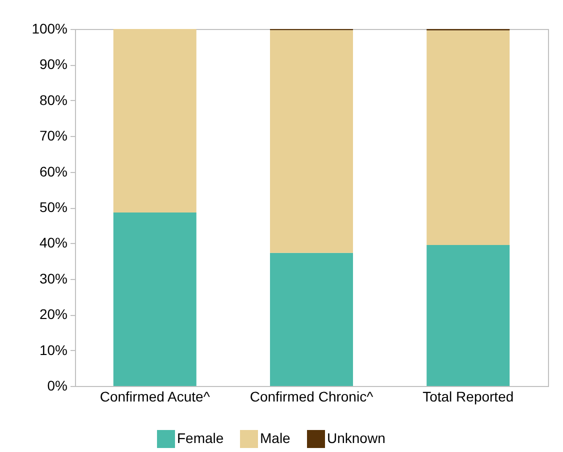 The width and height of the screenshot is (563, 452). I want to click on x-tick-label: Total Reported, so click(468, 396).